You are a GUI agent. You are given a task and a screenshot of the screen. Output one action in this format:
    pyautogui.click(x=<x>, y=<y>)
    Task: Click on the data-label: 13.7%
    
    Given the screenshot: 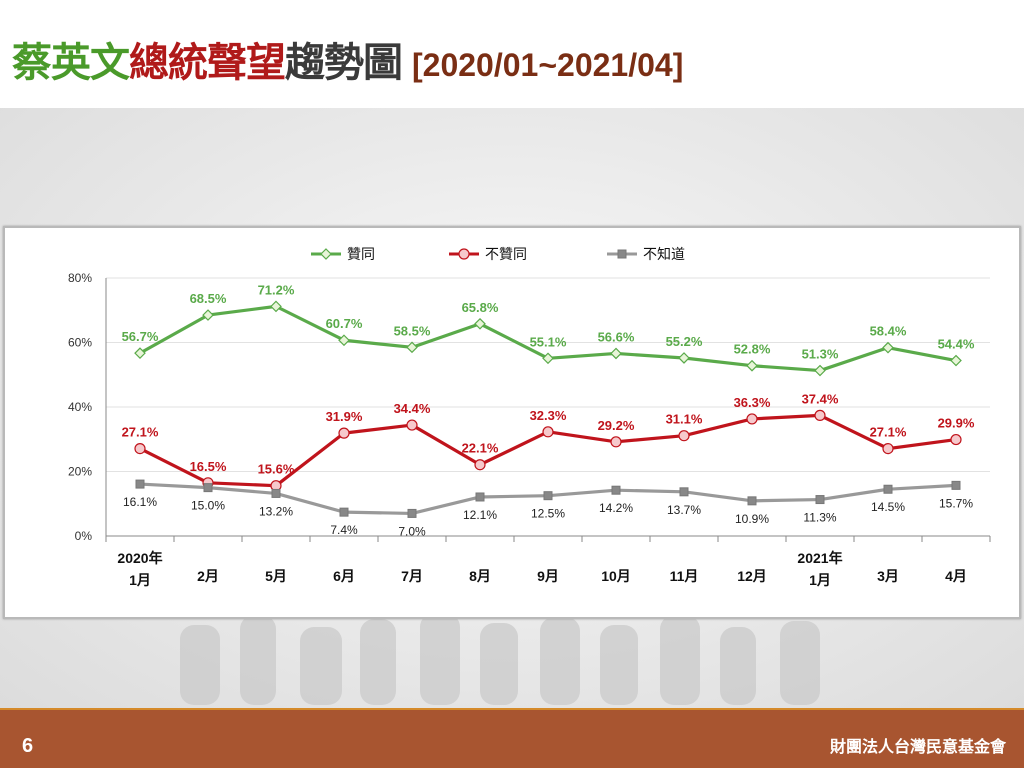 What is the action you would take?
    pyautogui.click(x=684, y=510)
    